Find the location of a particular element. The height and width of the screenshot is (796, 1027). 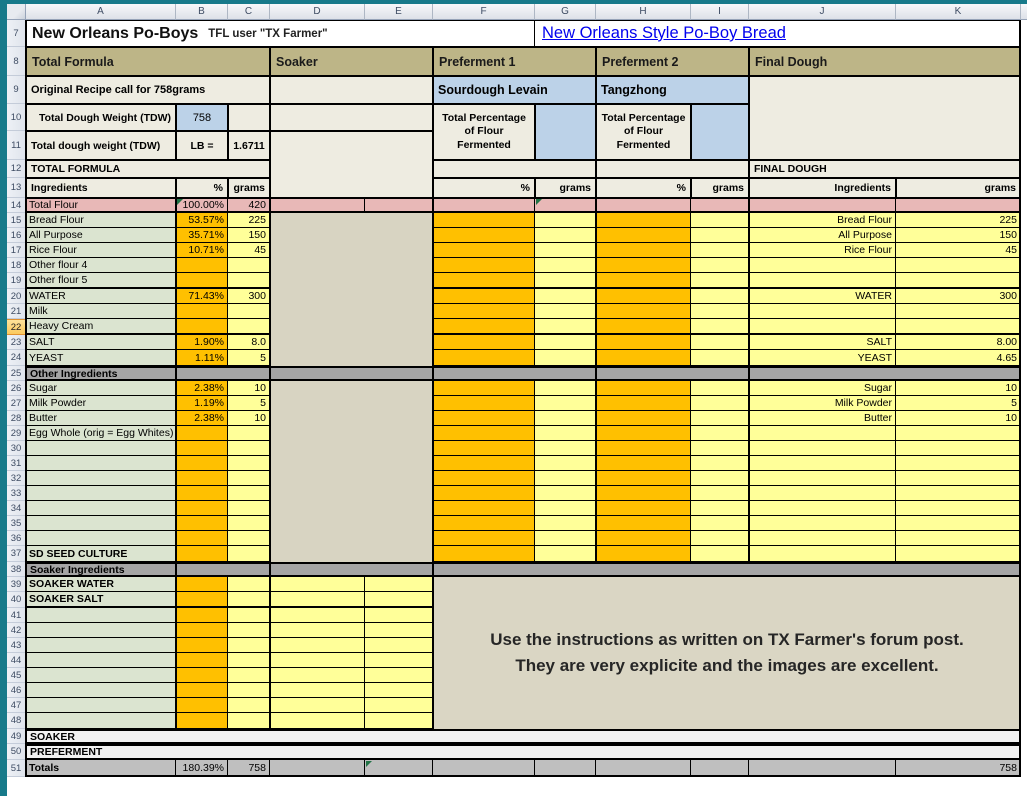

row-band-38: Soaker Ingredients is located at coordinates (523, 569).